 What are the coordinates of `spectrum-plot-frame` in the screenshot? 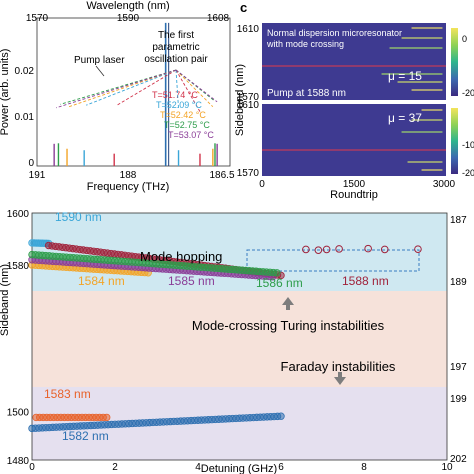 It's located at (133, 92).